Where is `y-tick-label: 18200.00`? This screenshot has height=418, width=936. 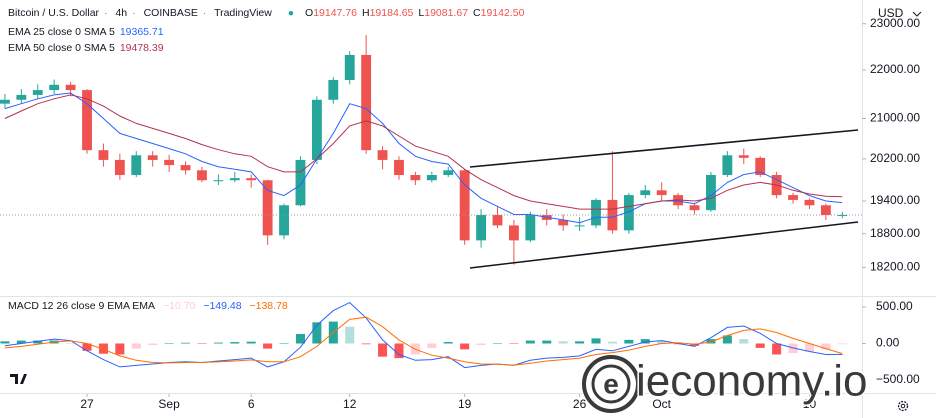 y-tick-label: 18200.00 is located at coordinates (895, 267).